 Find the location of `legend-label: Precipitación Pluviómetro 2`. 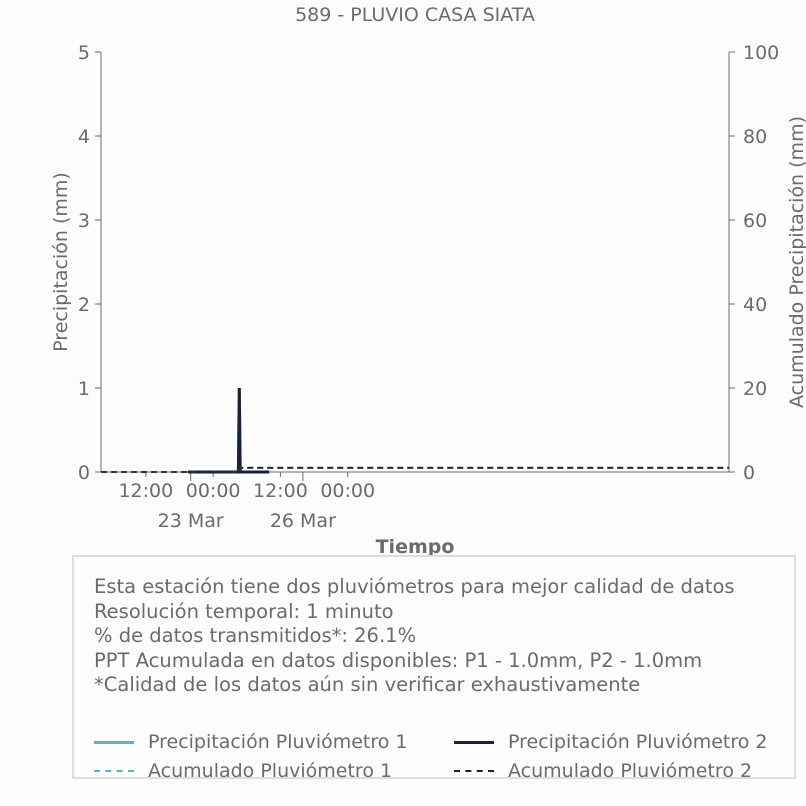

legend-label: Precipitación Pluviómetro 2 is located at coordinates (638, 742).